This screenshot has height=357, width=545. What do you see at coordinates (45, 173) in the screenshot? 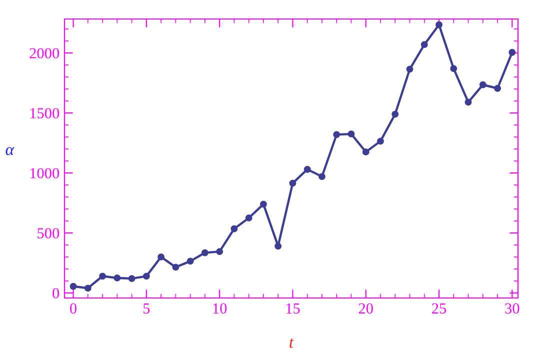
I see `y-tick-label: 1000` at bounding box center [45, 173].